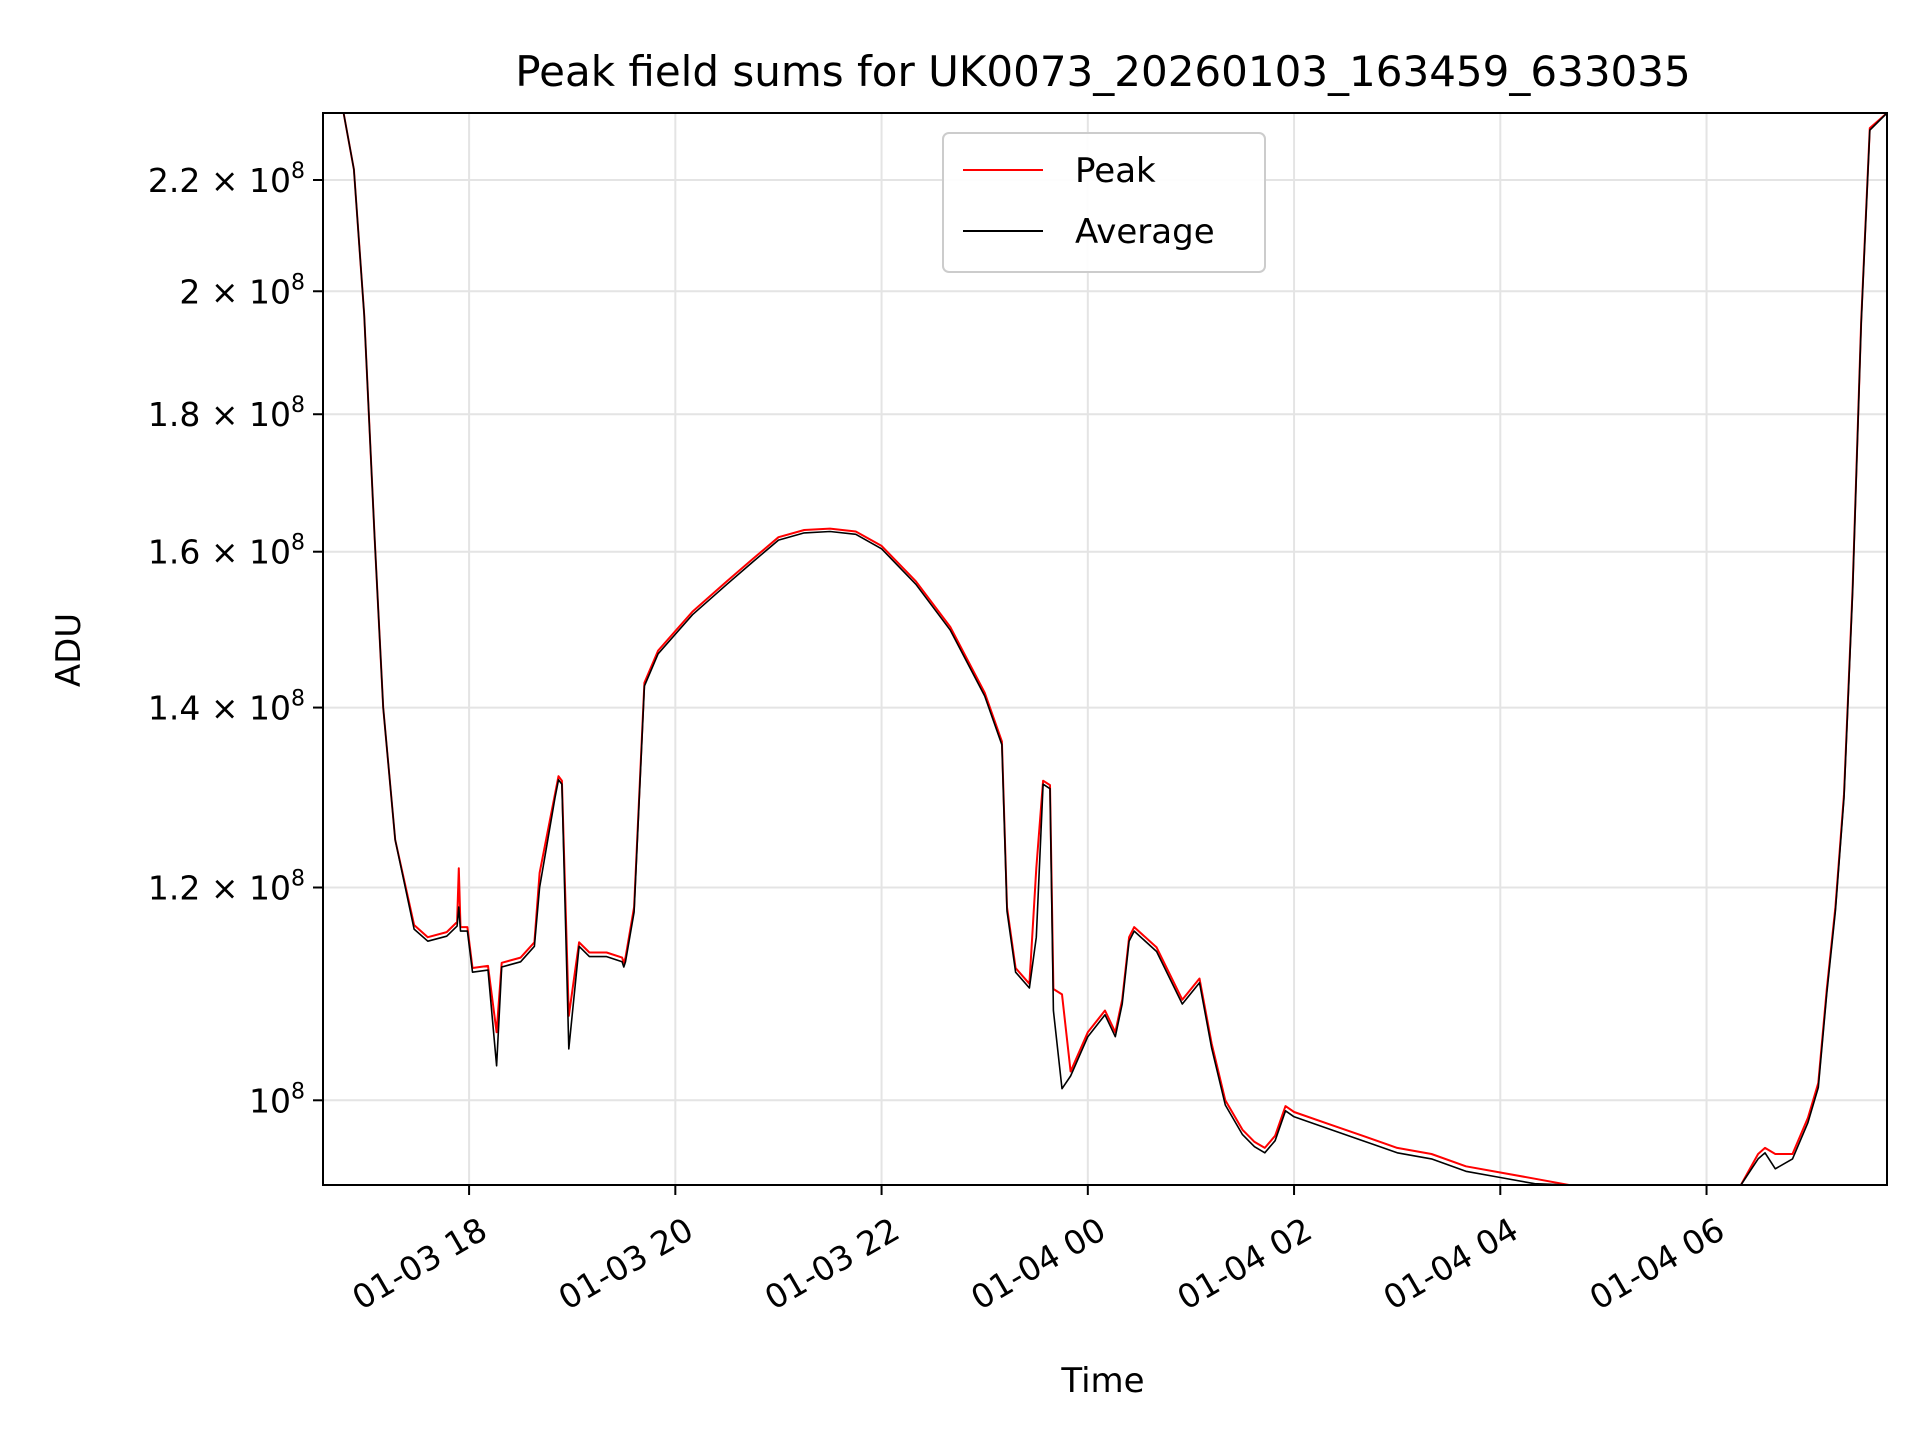  I want to click on y-tick-label: 2.2 × 108, so click(226, 179).